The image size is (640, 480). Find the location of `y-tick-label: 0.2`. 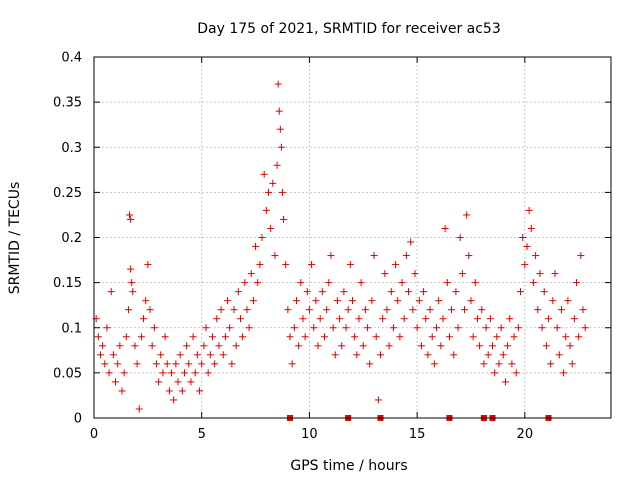

y-tick-label: 0.2 is located at coordinates (71, 238).